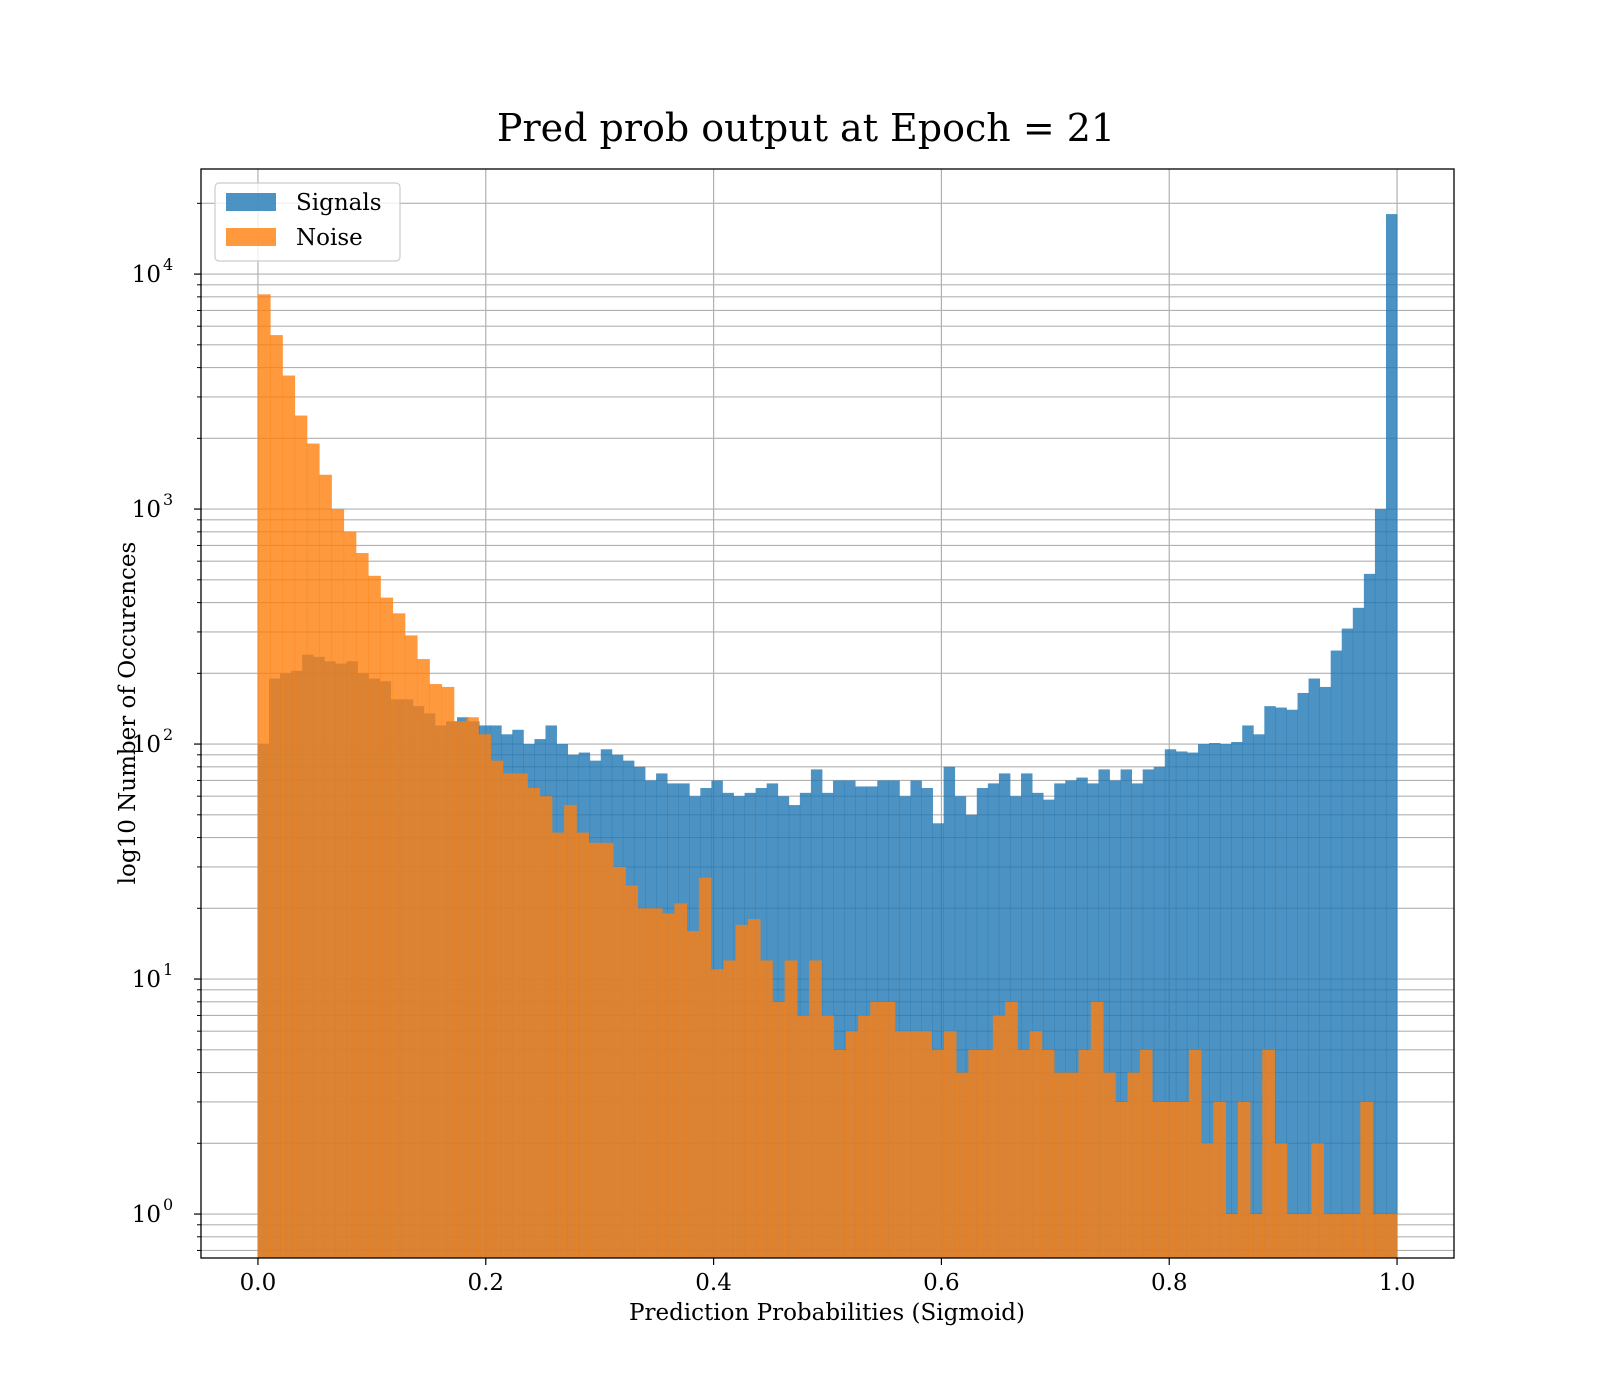  Describe the element at coordinates (168, 1204) in the screenshot. I see `y-tick-exponent: 0` at that location.